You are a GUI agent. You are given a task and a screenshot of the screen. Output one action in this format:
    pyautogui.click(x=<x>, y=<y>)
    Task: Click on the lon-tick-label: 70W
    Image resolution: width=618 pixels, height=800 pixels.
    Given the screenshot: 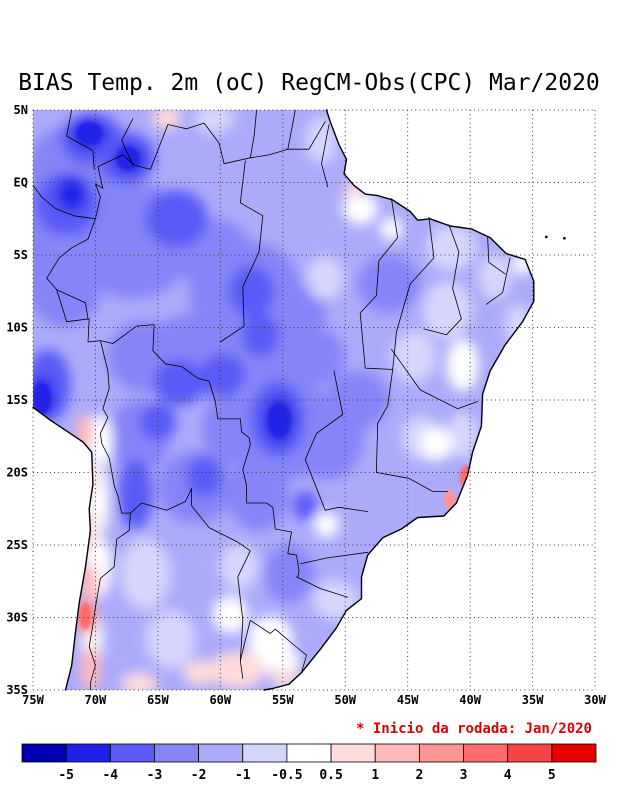 What is the action you would take?
    pyautogui.click(x=96, y=700)
    